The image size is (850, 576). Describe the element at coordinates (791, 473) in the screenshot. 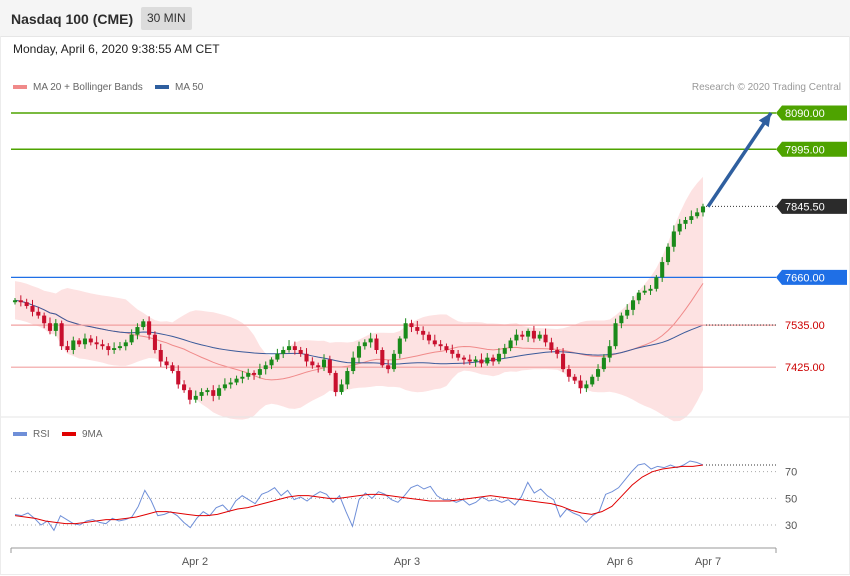

I see `rsi-tick-label: 70` at that location.